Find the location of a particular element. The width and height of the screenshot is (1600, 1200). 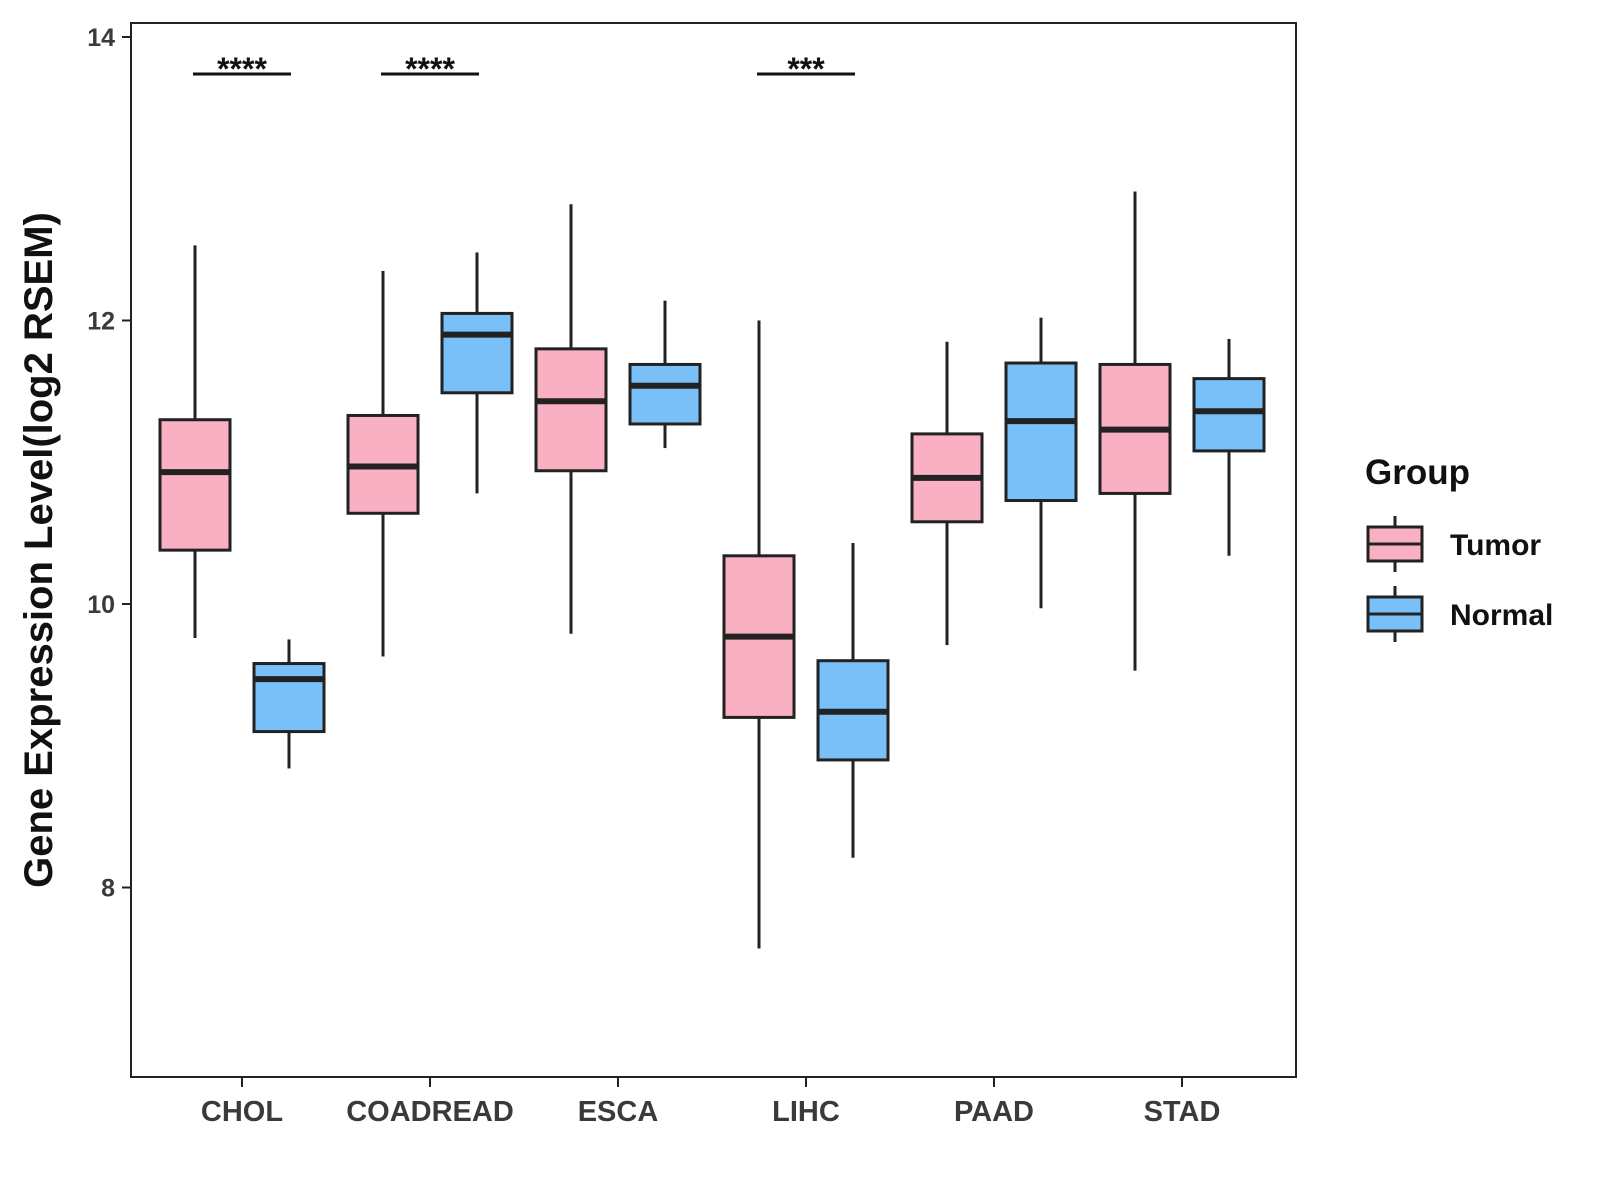

legend: Group Tumor Normal is located at coordinates (1459, 547).